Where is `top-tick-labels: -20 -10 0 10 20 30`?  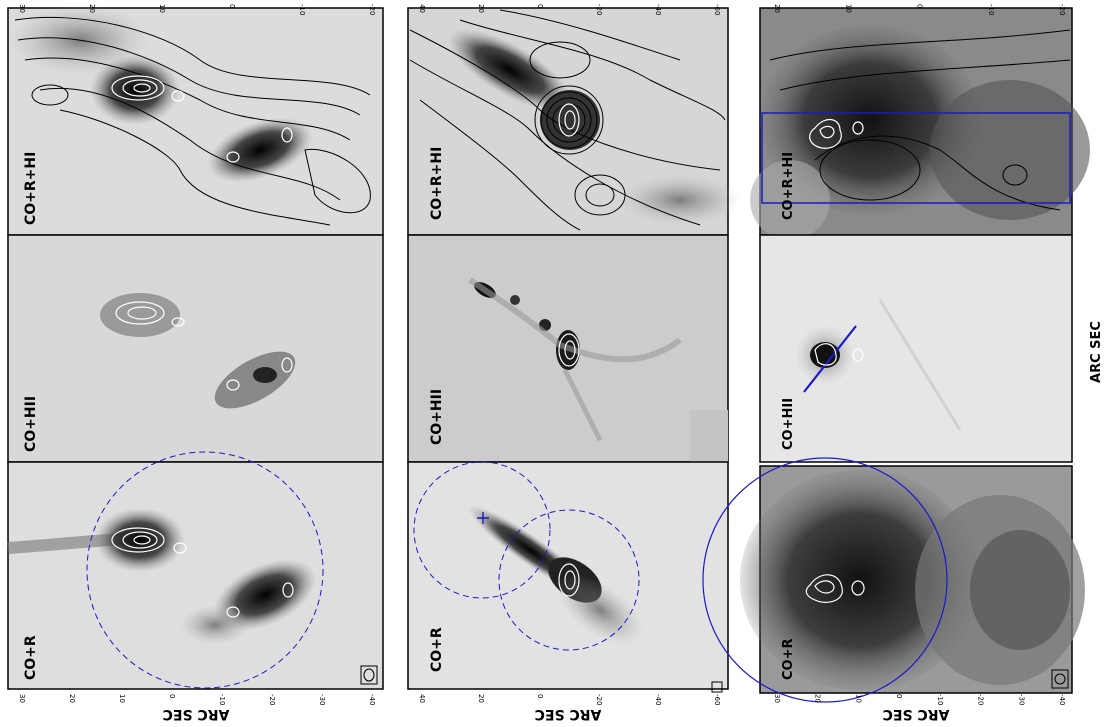 top-tick-labels: -20 -10 0 10 20 30 is located at coordinates (197, 9).